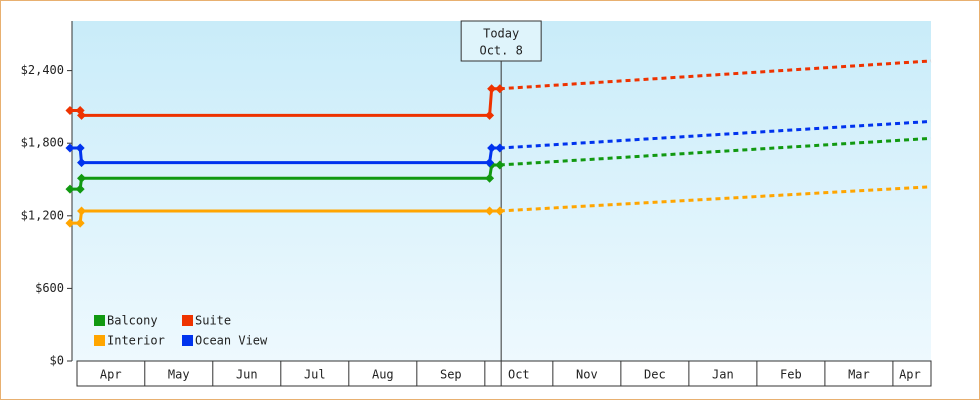 This screenshot has width=980, height=400. What do you see at coordinates (383, 375) in the screenshot?
I see `x-tick-label: Aug` at bounding box center [383, 375].